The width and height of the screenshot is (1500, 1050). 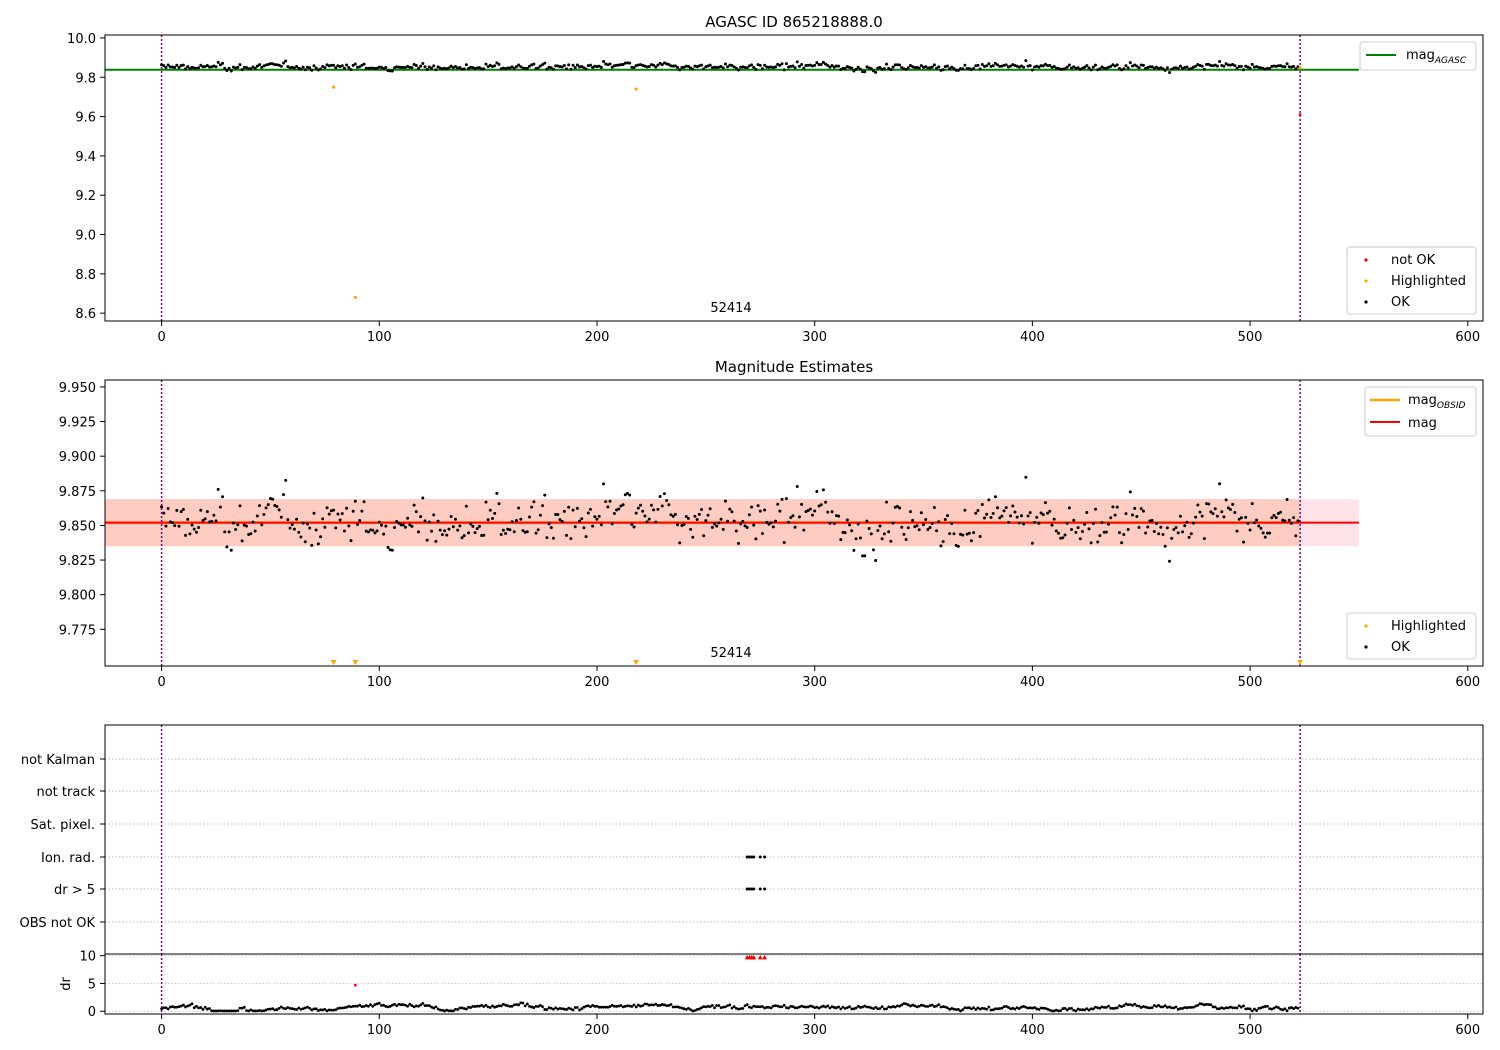 What do you see at coordinates (77, 526) in the screenshot?
I see `y-tick-label: 9.850` at bounding box center [77, 526].